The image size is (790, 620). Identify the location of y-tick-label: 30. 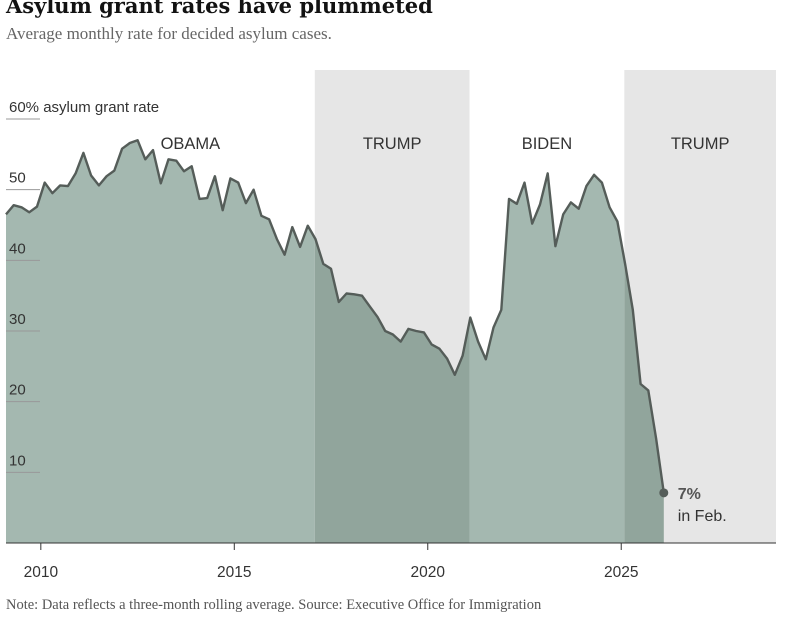
(17, 319).